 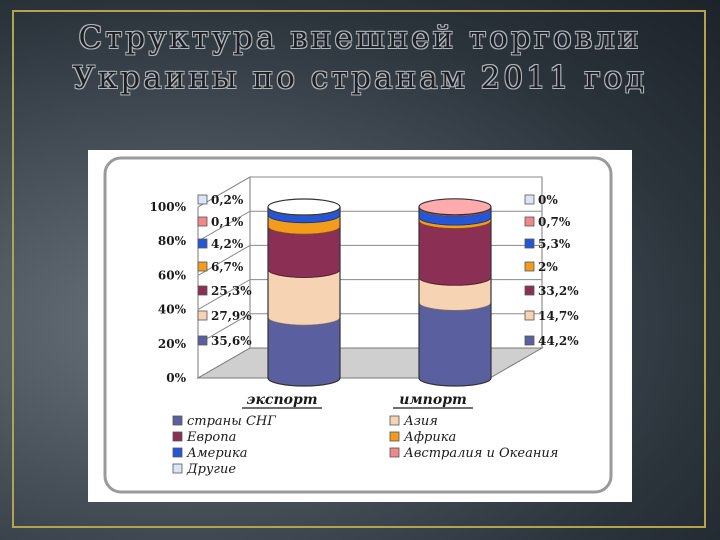 What do you see at coordinates (172, 344) in the screenshot?
I see `y-tick-label: 20%` at bounding box center [172, 344].